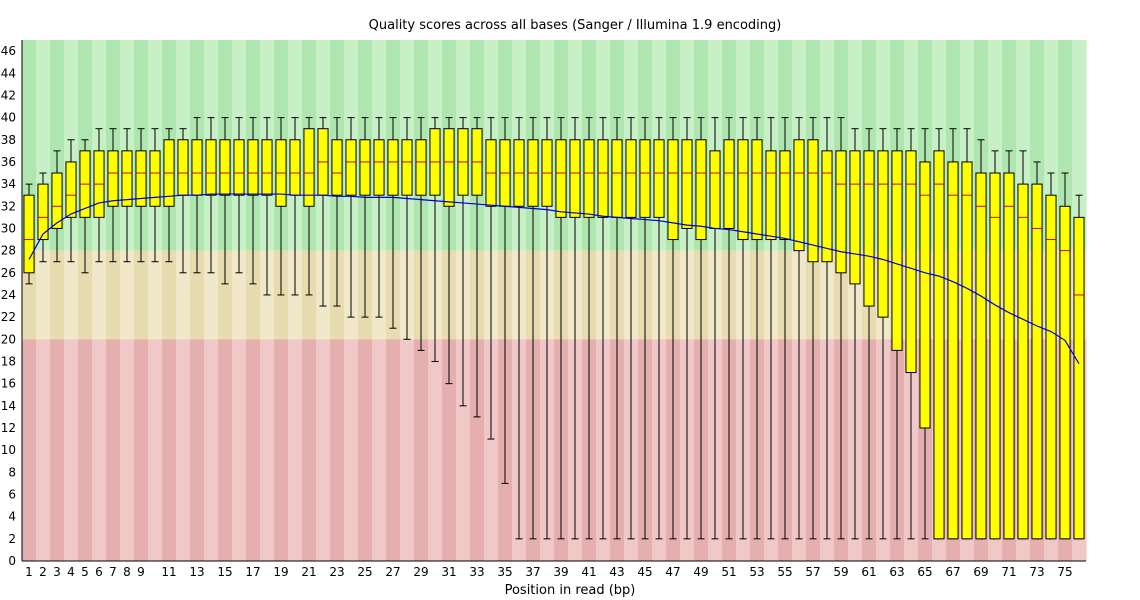  I want to click on y-tick-label: 26, so click(8, 273).